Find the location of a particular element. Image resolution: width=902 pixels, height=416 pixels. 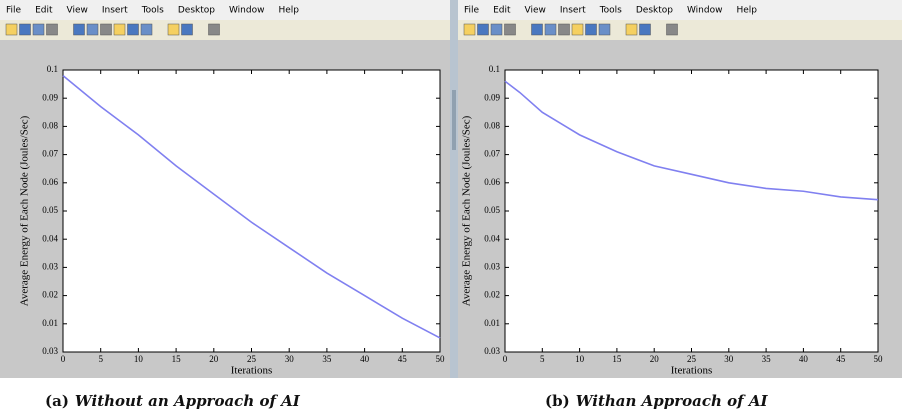

x-tick-label: 20 is located at coordinates (655, 359).